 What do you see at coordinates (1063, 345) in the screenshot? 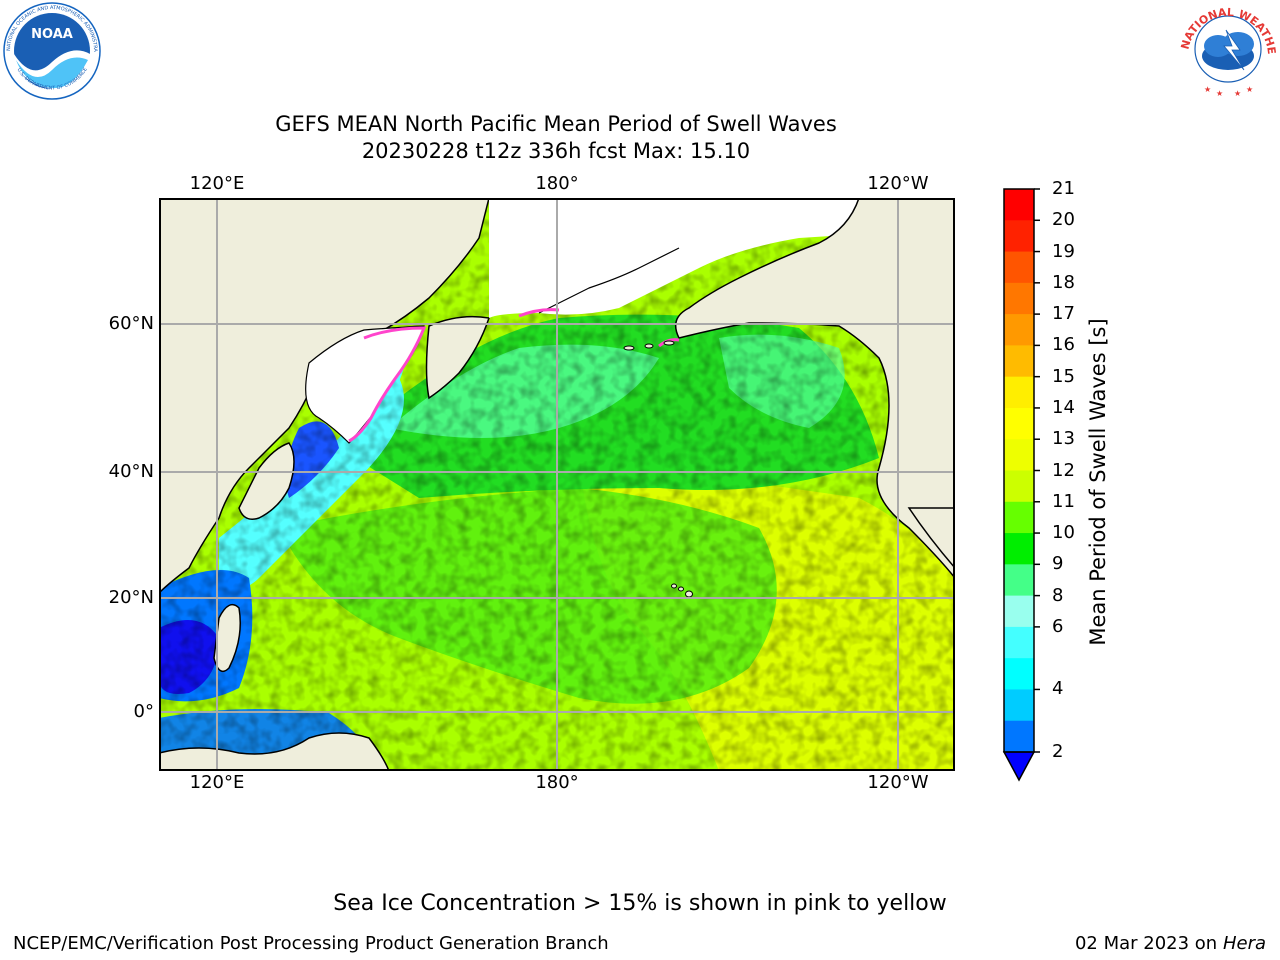
I see `colorbar-tick-label: 16` at bounding box center [1063, 345].